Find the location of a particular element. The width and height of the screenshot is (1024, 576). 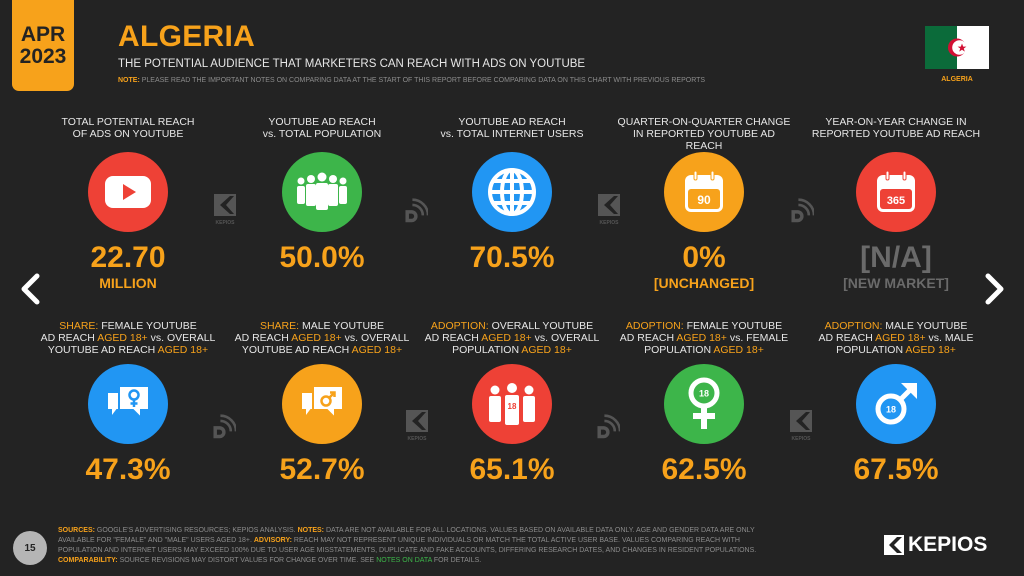

globe-icon is located at coordinates (512, 192).